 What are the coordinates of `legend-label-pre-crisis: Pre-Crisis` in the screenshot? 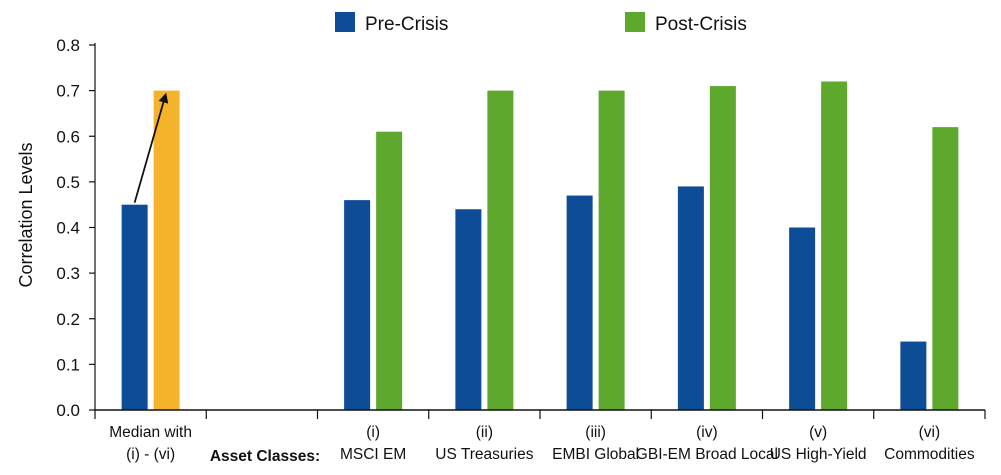 It's located at (406, 24).